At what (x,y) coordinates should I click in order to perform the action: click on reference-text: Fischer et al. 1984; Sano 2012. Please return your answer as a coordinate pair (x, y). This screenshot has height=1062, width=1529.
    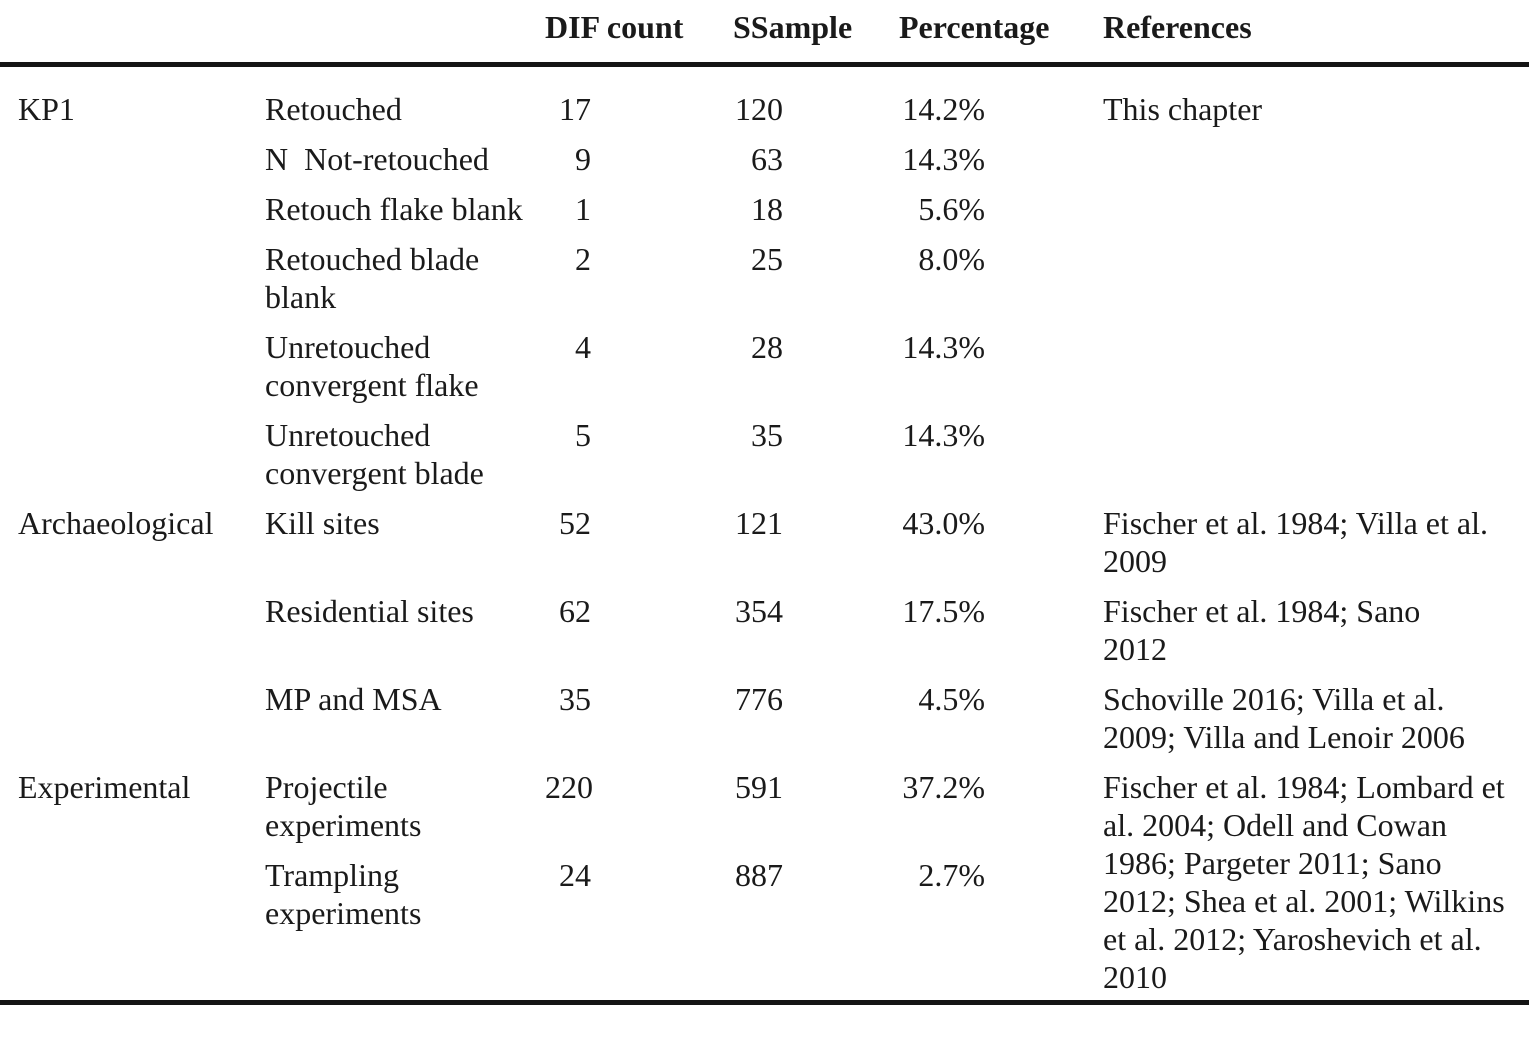
    Looking at the image, I should click on (1266, 630).